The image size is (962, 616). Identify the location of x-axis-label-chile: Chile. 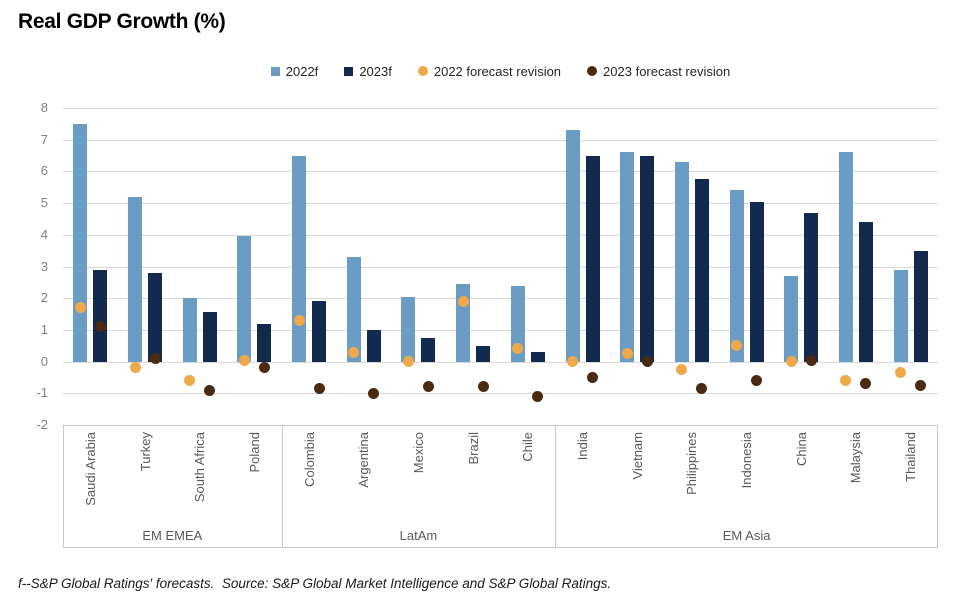
(528, 447).